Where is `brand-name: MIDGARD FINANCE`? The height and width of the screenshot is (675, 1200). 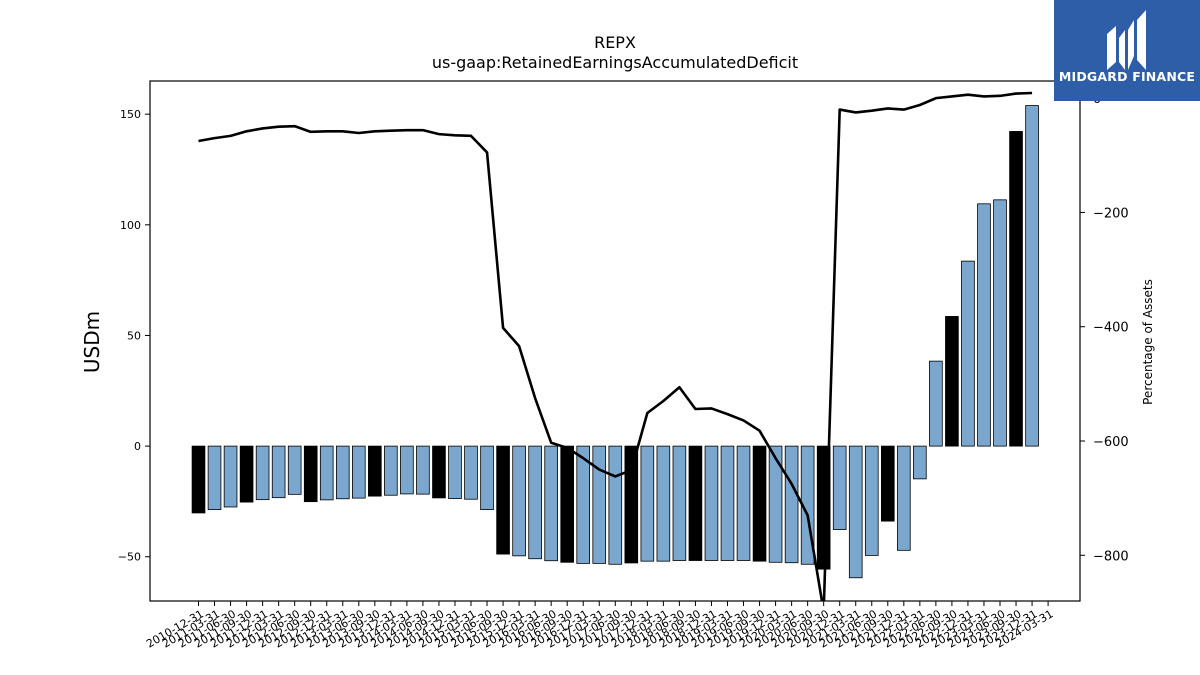 brand-name: MIDGARD FINANCE is located at coordinates (1127, 76).